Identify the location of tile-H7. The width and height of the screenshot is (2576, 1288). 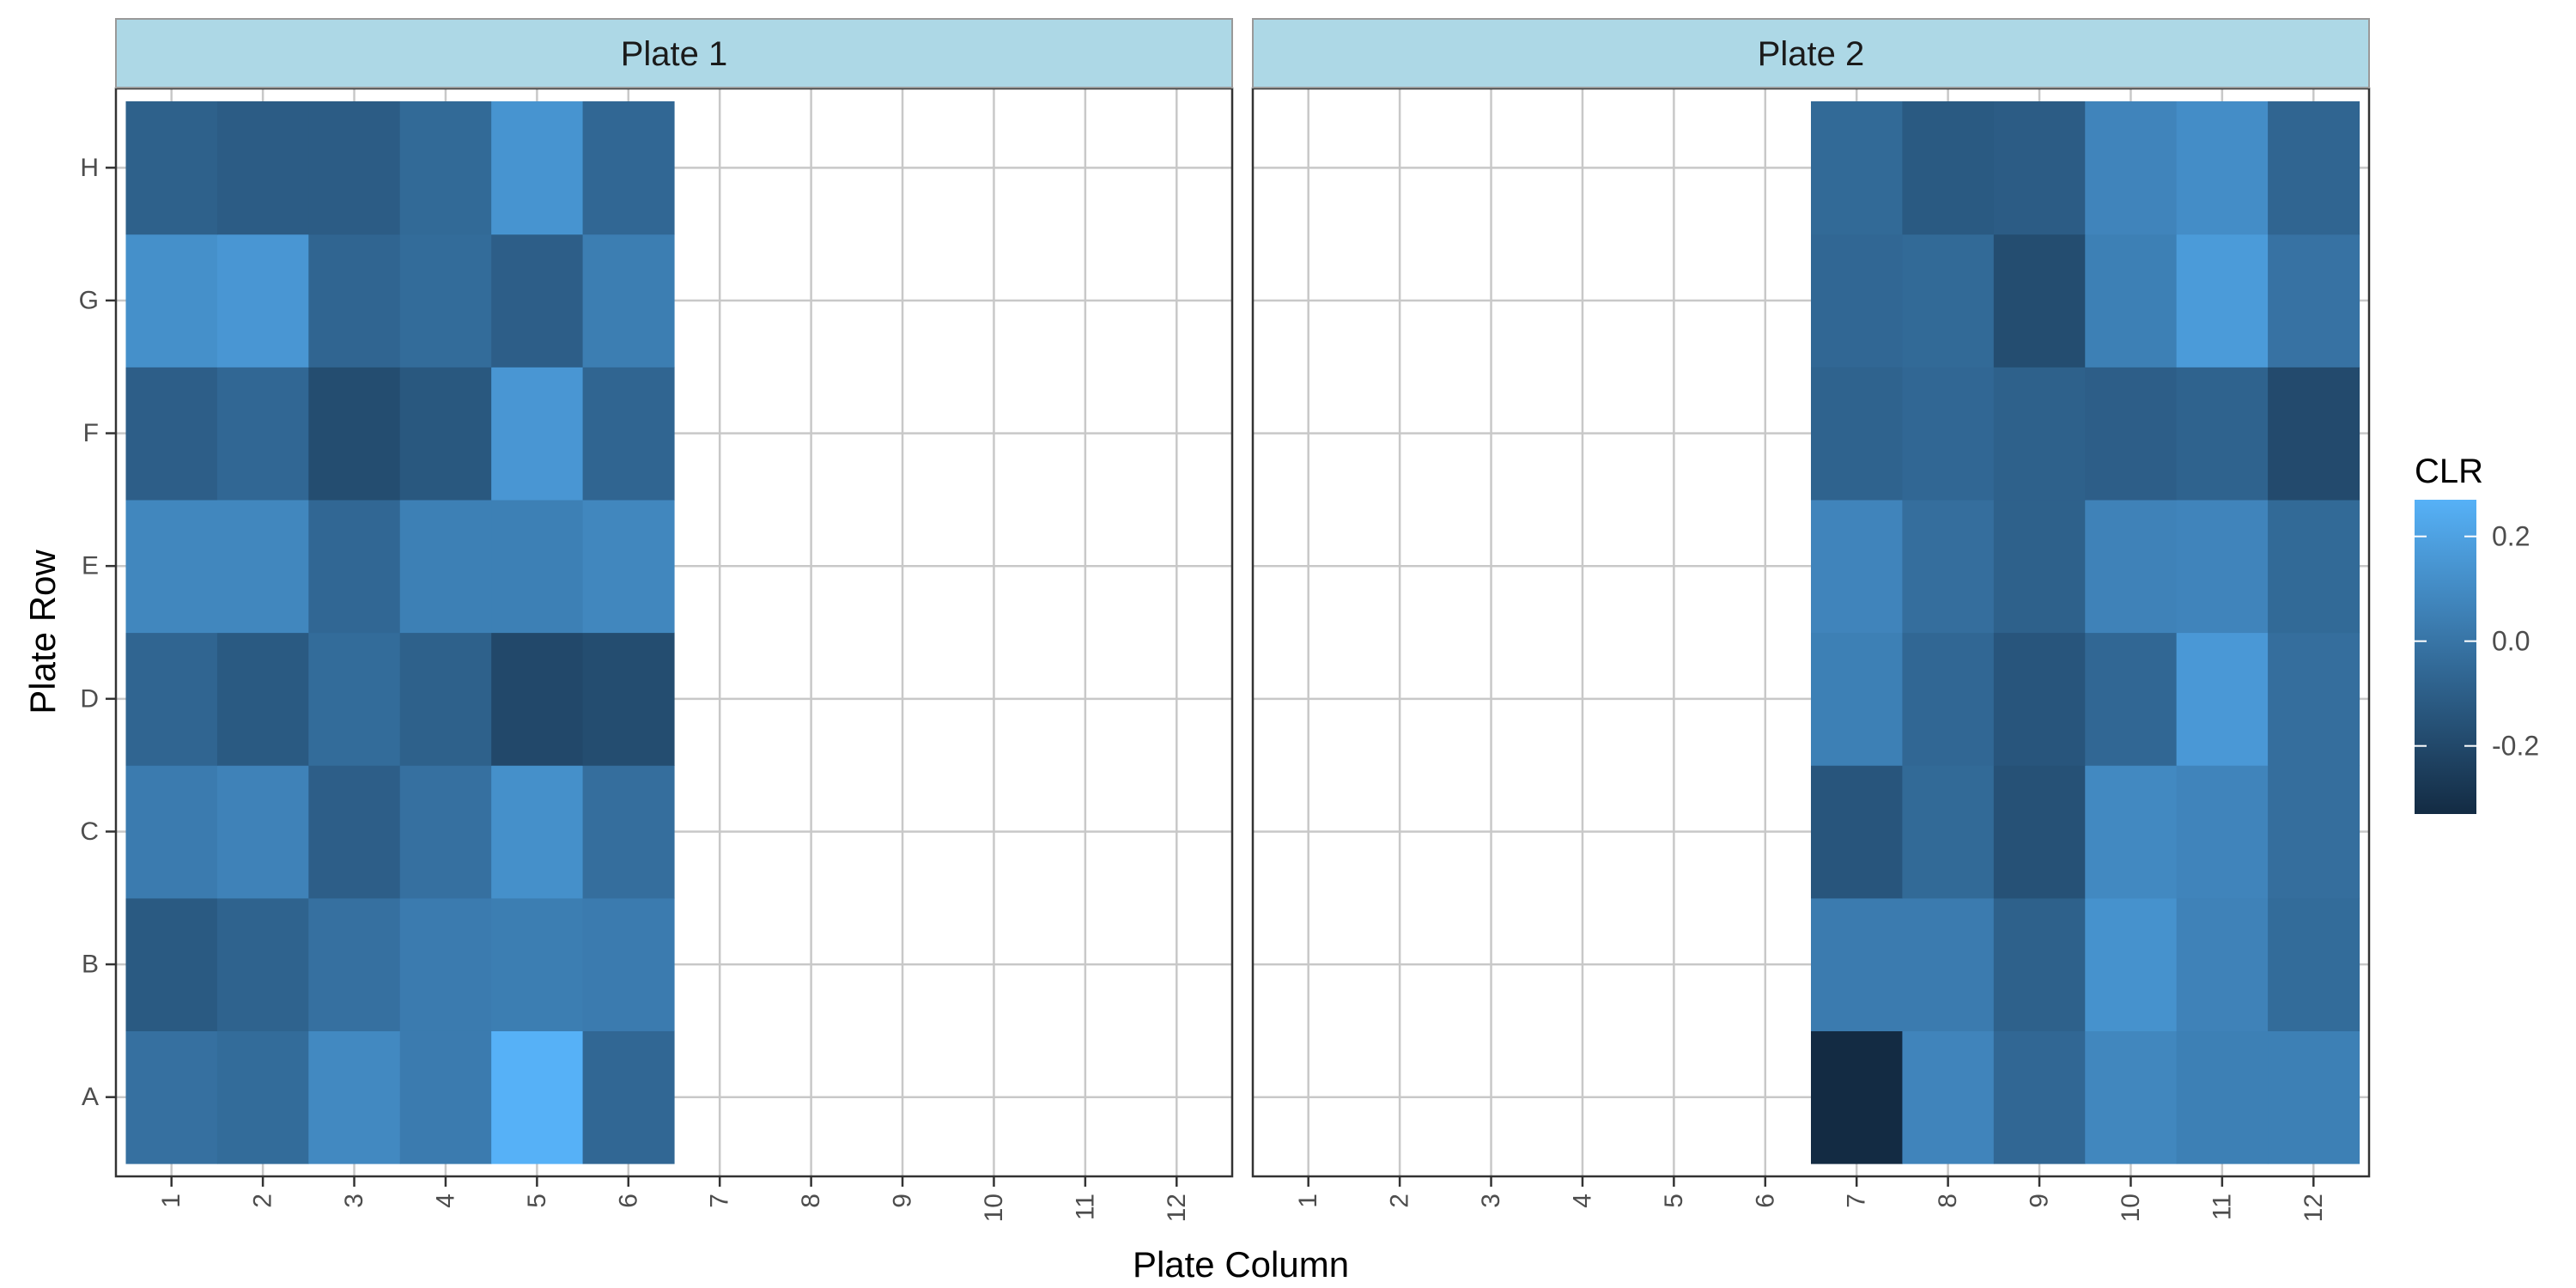
(1858, 168).